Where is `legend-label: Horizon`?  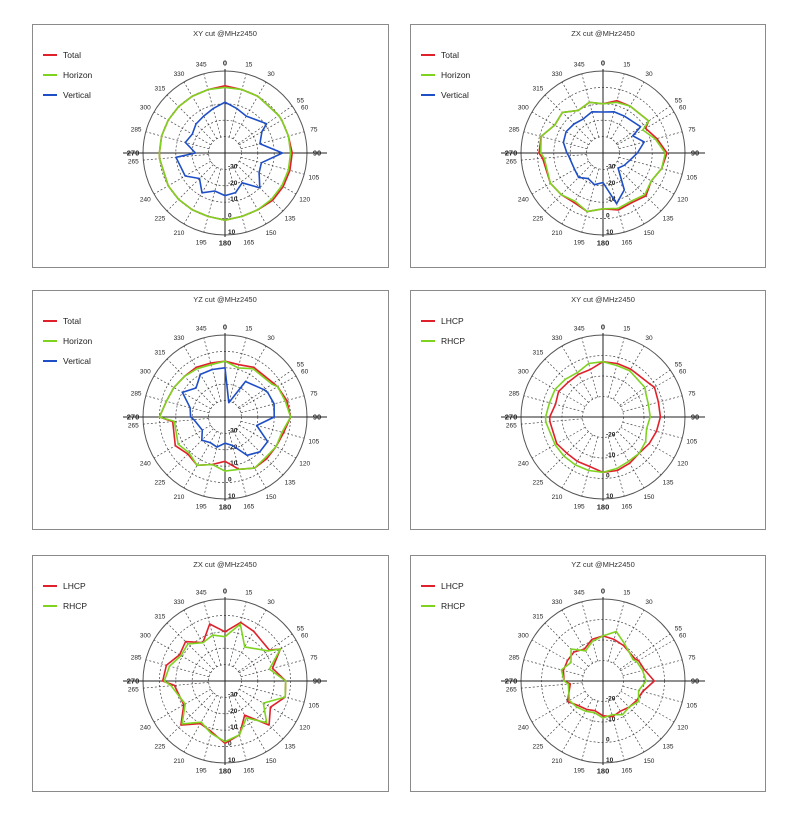
legend-label: Horizon is located at coordinates (456, 75).